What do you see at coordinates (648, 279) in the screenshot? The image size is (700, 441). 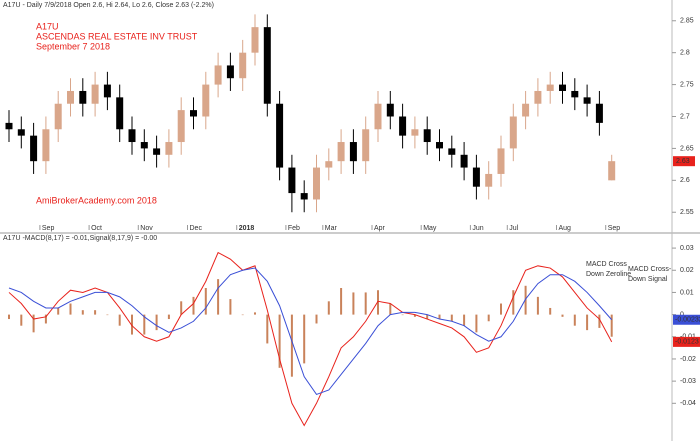 I see `annotation: Down Signal` at bounding box center [648, 279].